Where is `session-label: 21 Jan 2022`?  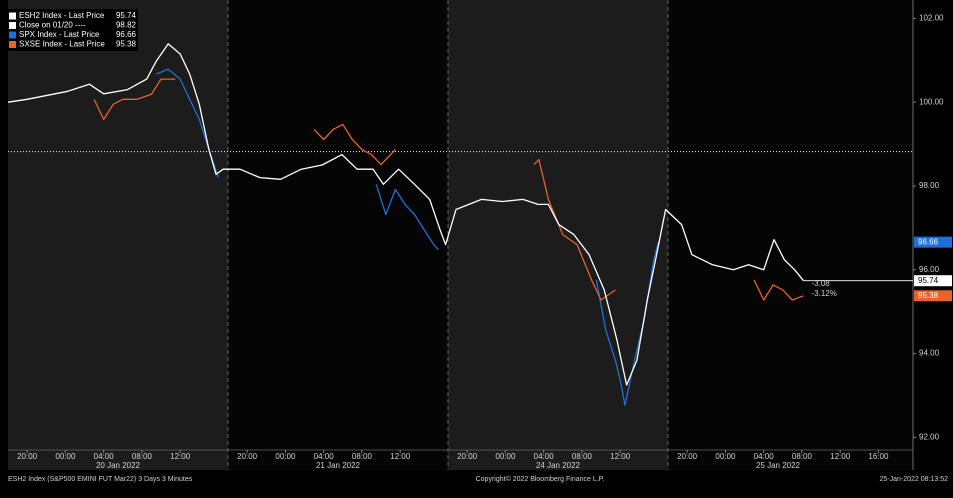
session-label: 21 Jan 2022 is located at coordinates (338, 465).